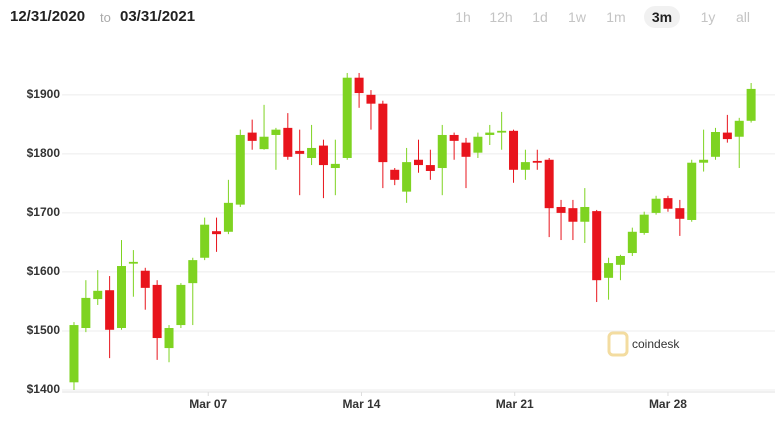 The image size is (775, 422). I want to click on from-date: 12/31/2020, so click(48, 16).